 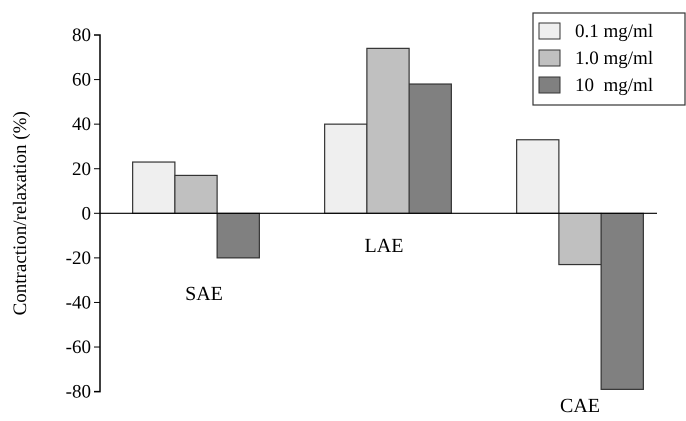 What do you see at coordinates (81, 35) in the screenshot?
I see `y-tick-label: 80` at bounding box center [81, 35].